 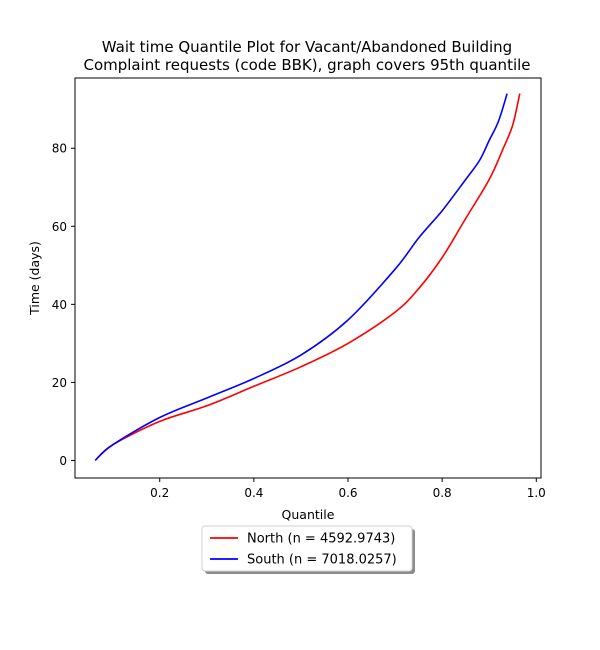 What do you see at coordinates (34, 278) in the screenshot?
I see `y-axis-label: Time (days)` at bounding box center [34, 278].